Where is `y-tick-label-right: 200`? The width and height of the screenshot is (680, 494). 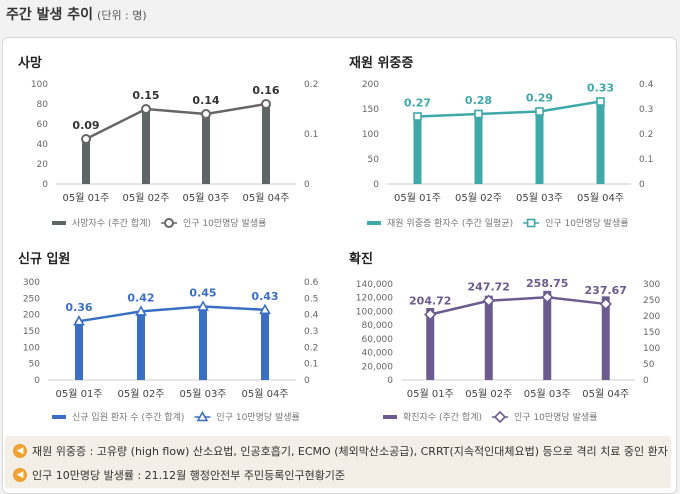
y-tick-label-right: 200 is located at coordinates (651, 317).